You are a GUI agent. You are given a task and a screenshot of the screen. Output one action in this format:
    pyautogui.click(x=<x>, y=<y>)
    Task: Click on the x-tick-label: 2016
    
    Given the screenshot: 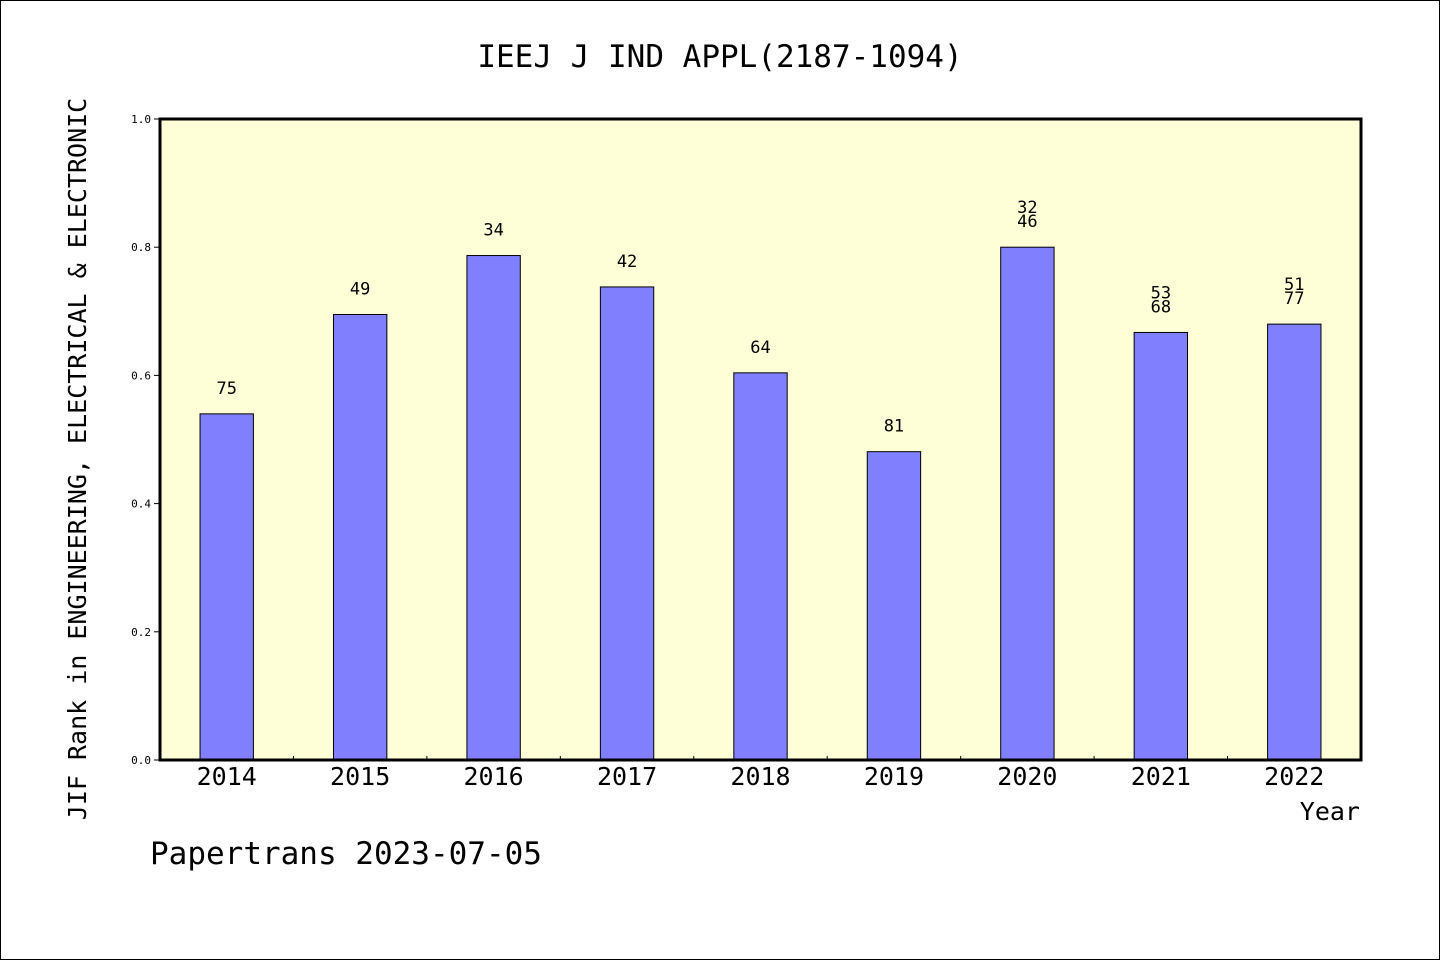 What is the action you would take?
    pyautogui.click(x=494, y=776)
    